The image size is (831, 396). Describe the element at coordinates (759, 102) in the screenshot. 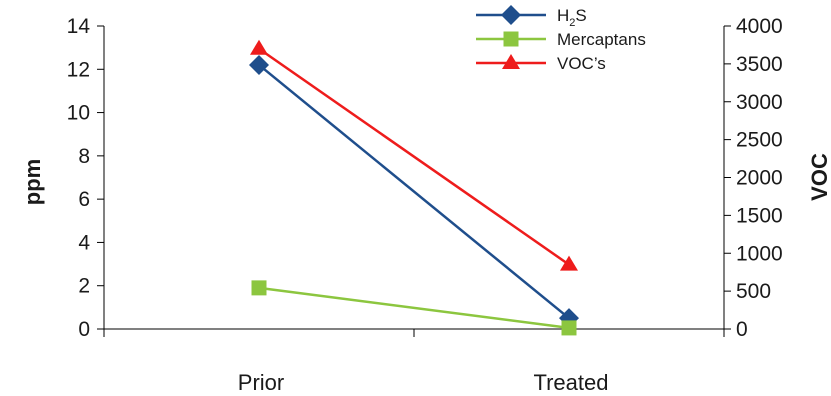

I see `right-tick-label: 3000` at that location.